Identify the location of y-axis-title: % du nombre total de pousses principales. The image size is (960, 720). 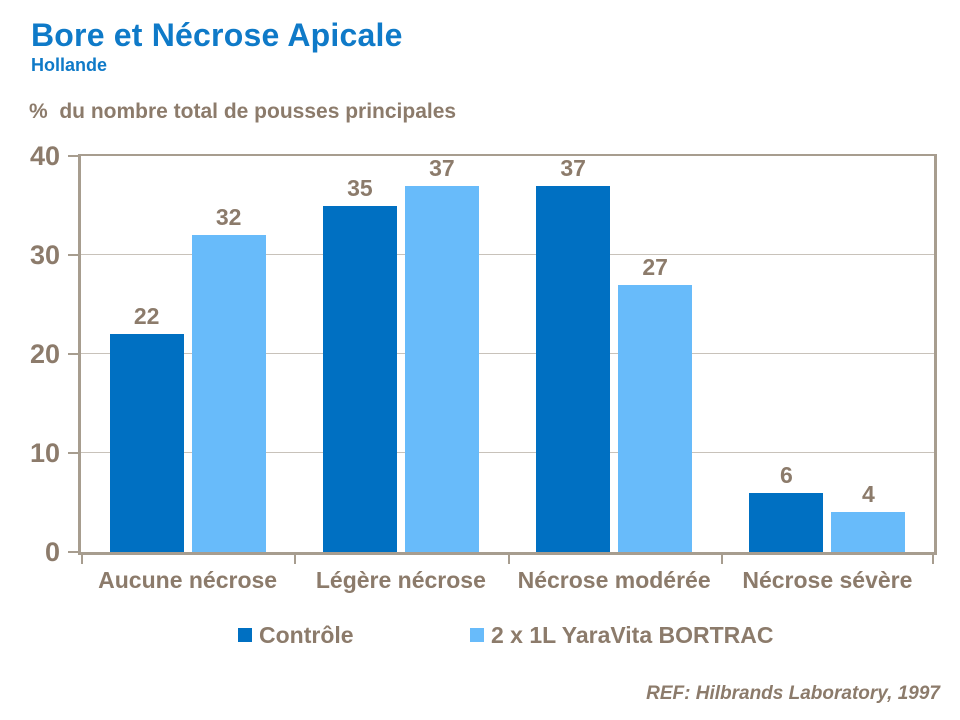
(243, 111).